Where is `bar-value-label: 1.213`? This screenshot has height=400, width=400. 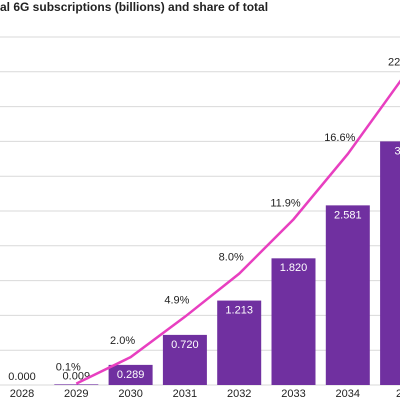
bar-value-label: 1.213 is located at coordinates (239, 310).